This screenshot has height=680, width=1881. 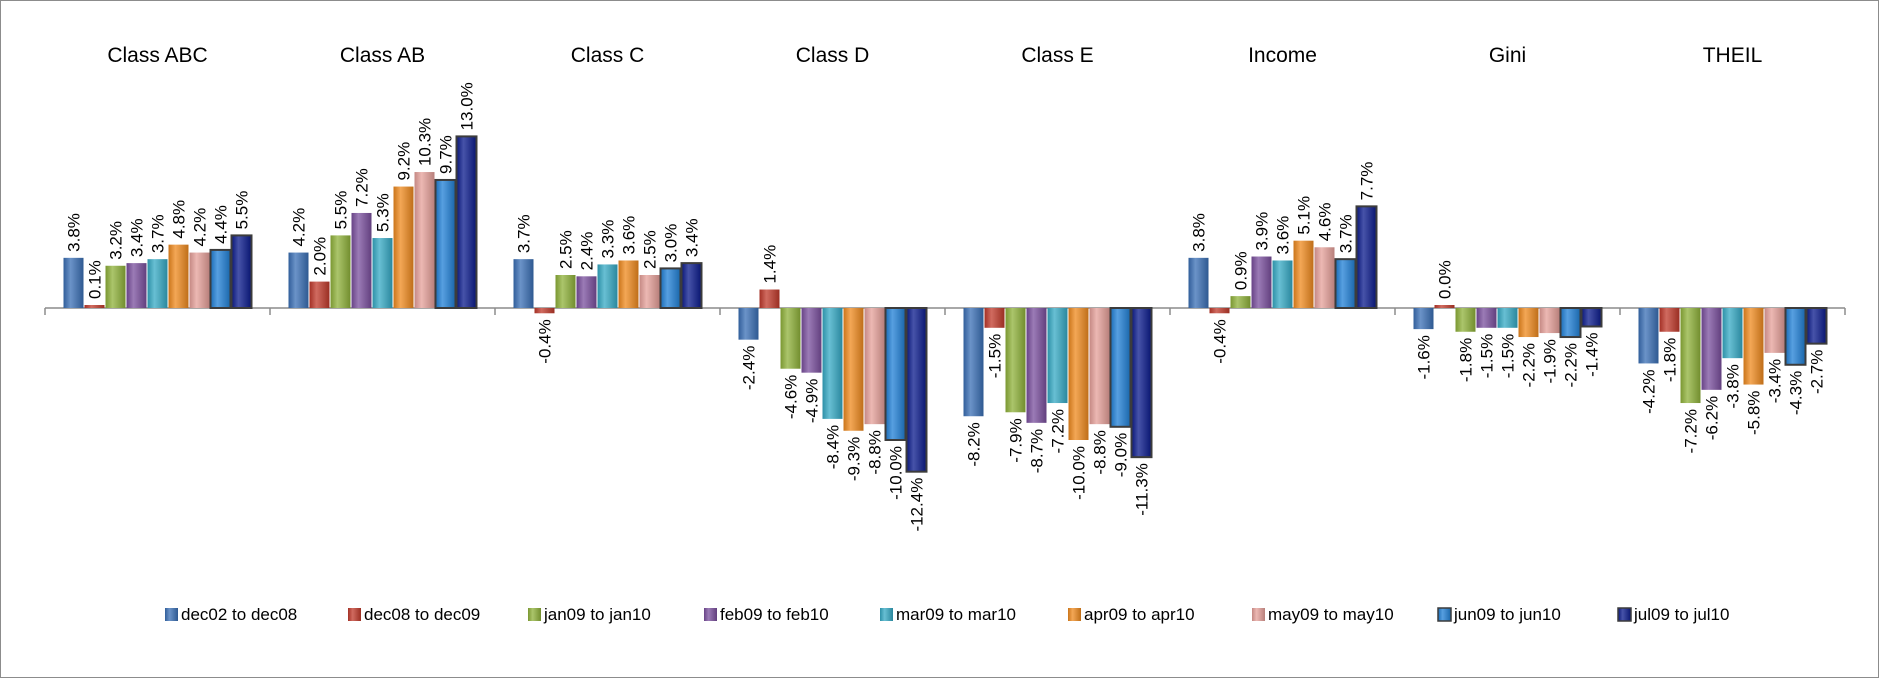 What do you see at coordinates (320, 256) in the screenshot?
I see `data-label: 2.0%` at bounding box center [320, 256].